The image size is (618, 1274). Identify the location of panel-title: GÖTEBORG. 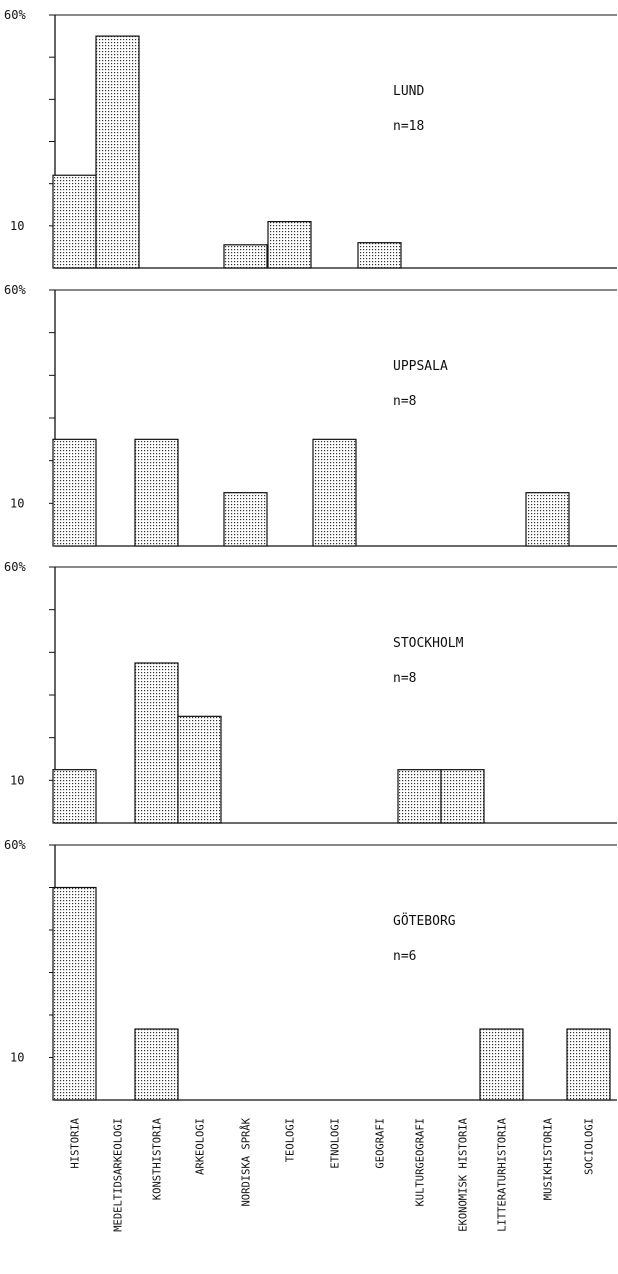
(424, 920).